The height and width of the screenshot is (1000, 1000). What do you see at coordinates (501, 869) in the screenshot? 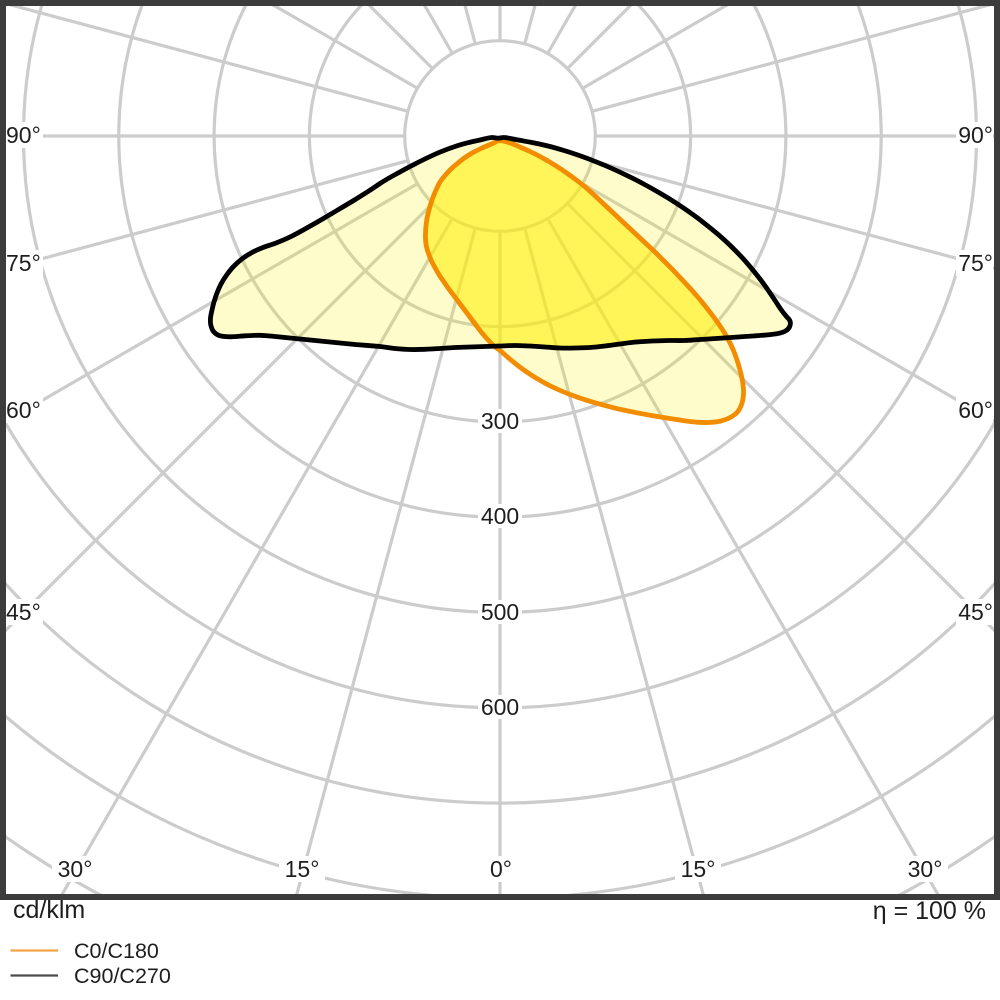
I see `svg-text: 0°` at bounding box center [501, 869].